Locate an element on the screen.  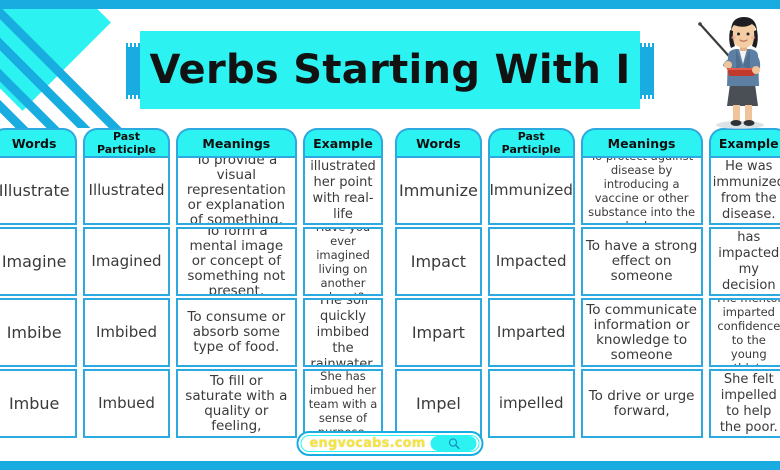
cell-meaning: To consume or absorb some type of food. is located at coordinates (236, 332).